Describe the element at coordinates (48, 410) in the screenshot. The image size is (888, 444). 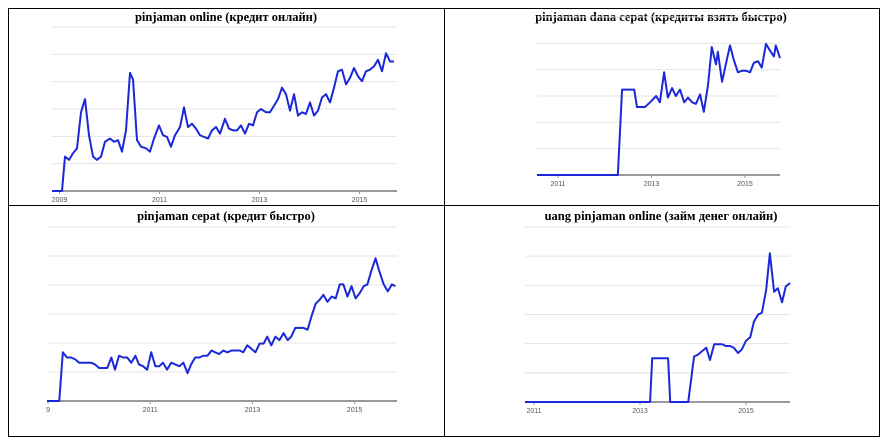
I see `x-tick-label: 9` at that location.